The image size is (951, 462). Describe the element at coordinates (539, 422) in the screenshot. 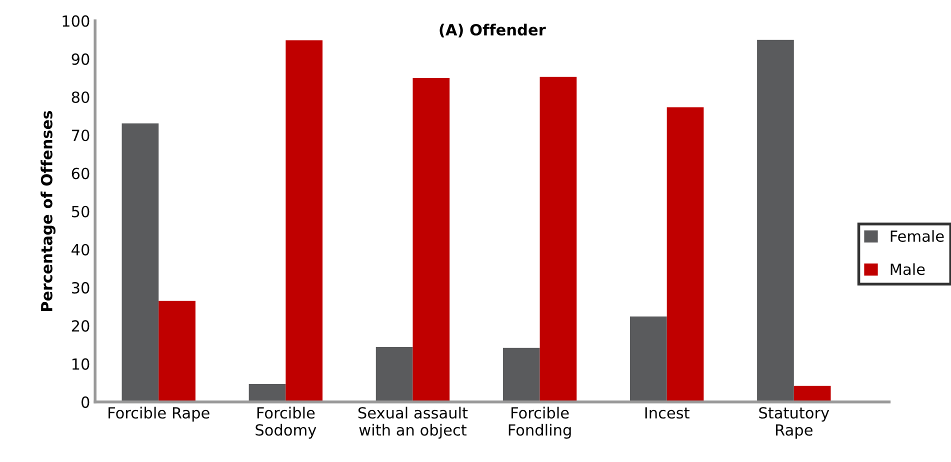

I see `x-tick-label: Forcible Fondling` at that location.